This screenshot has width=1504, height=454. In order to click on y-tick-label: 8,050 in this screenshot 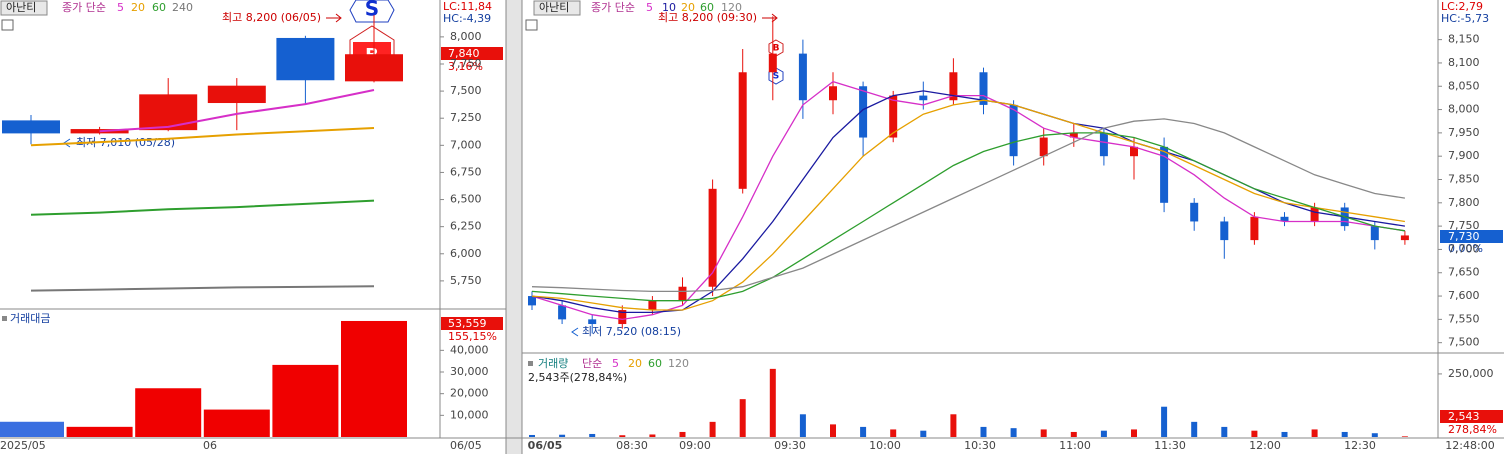, I will do `click(1464, 85)`.